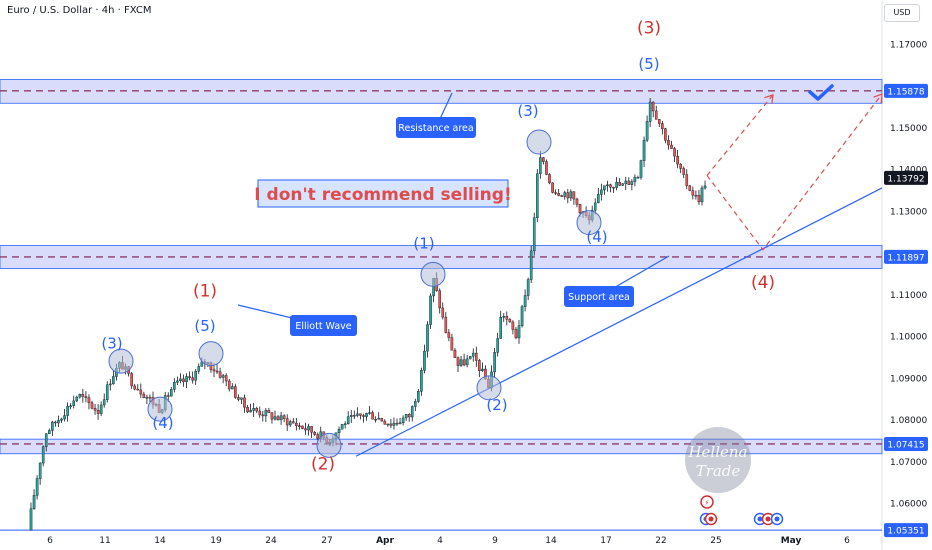 This screenshot has height=550, width=932. I want to click on y-tick-1: 1.15000, so click(908, 129).